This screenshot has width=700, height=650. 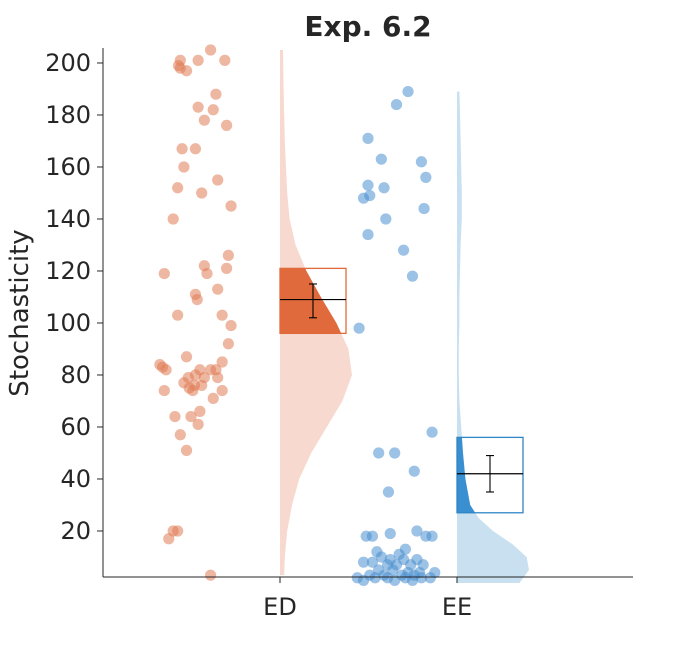 I want to click on x-tick-label: ED, so click(x=280, y=607).